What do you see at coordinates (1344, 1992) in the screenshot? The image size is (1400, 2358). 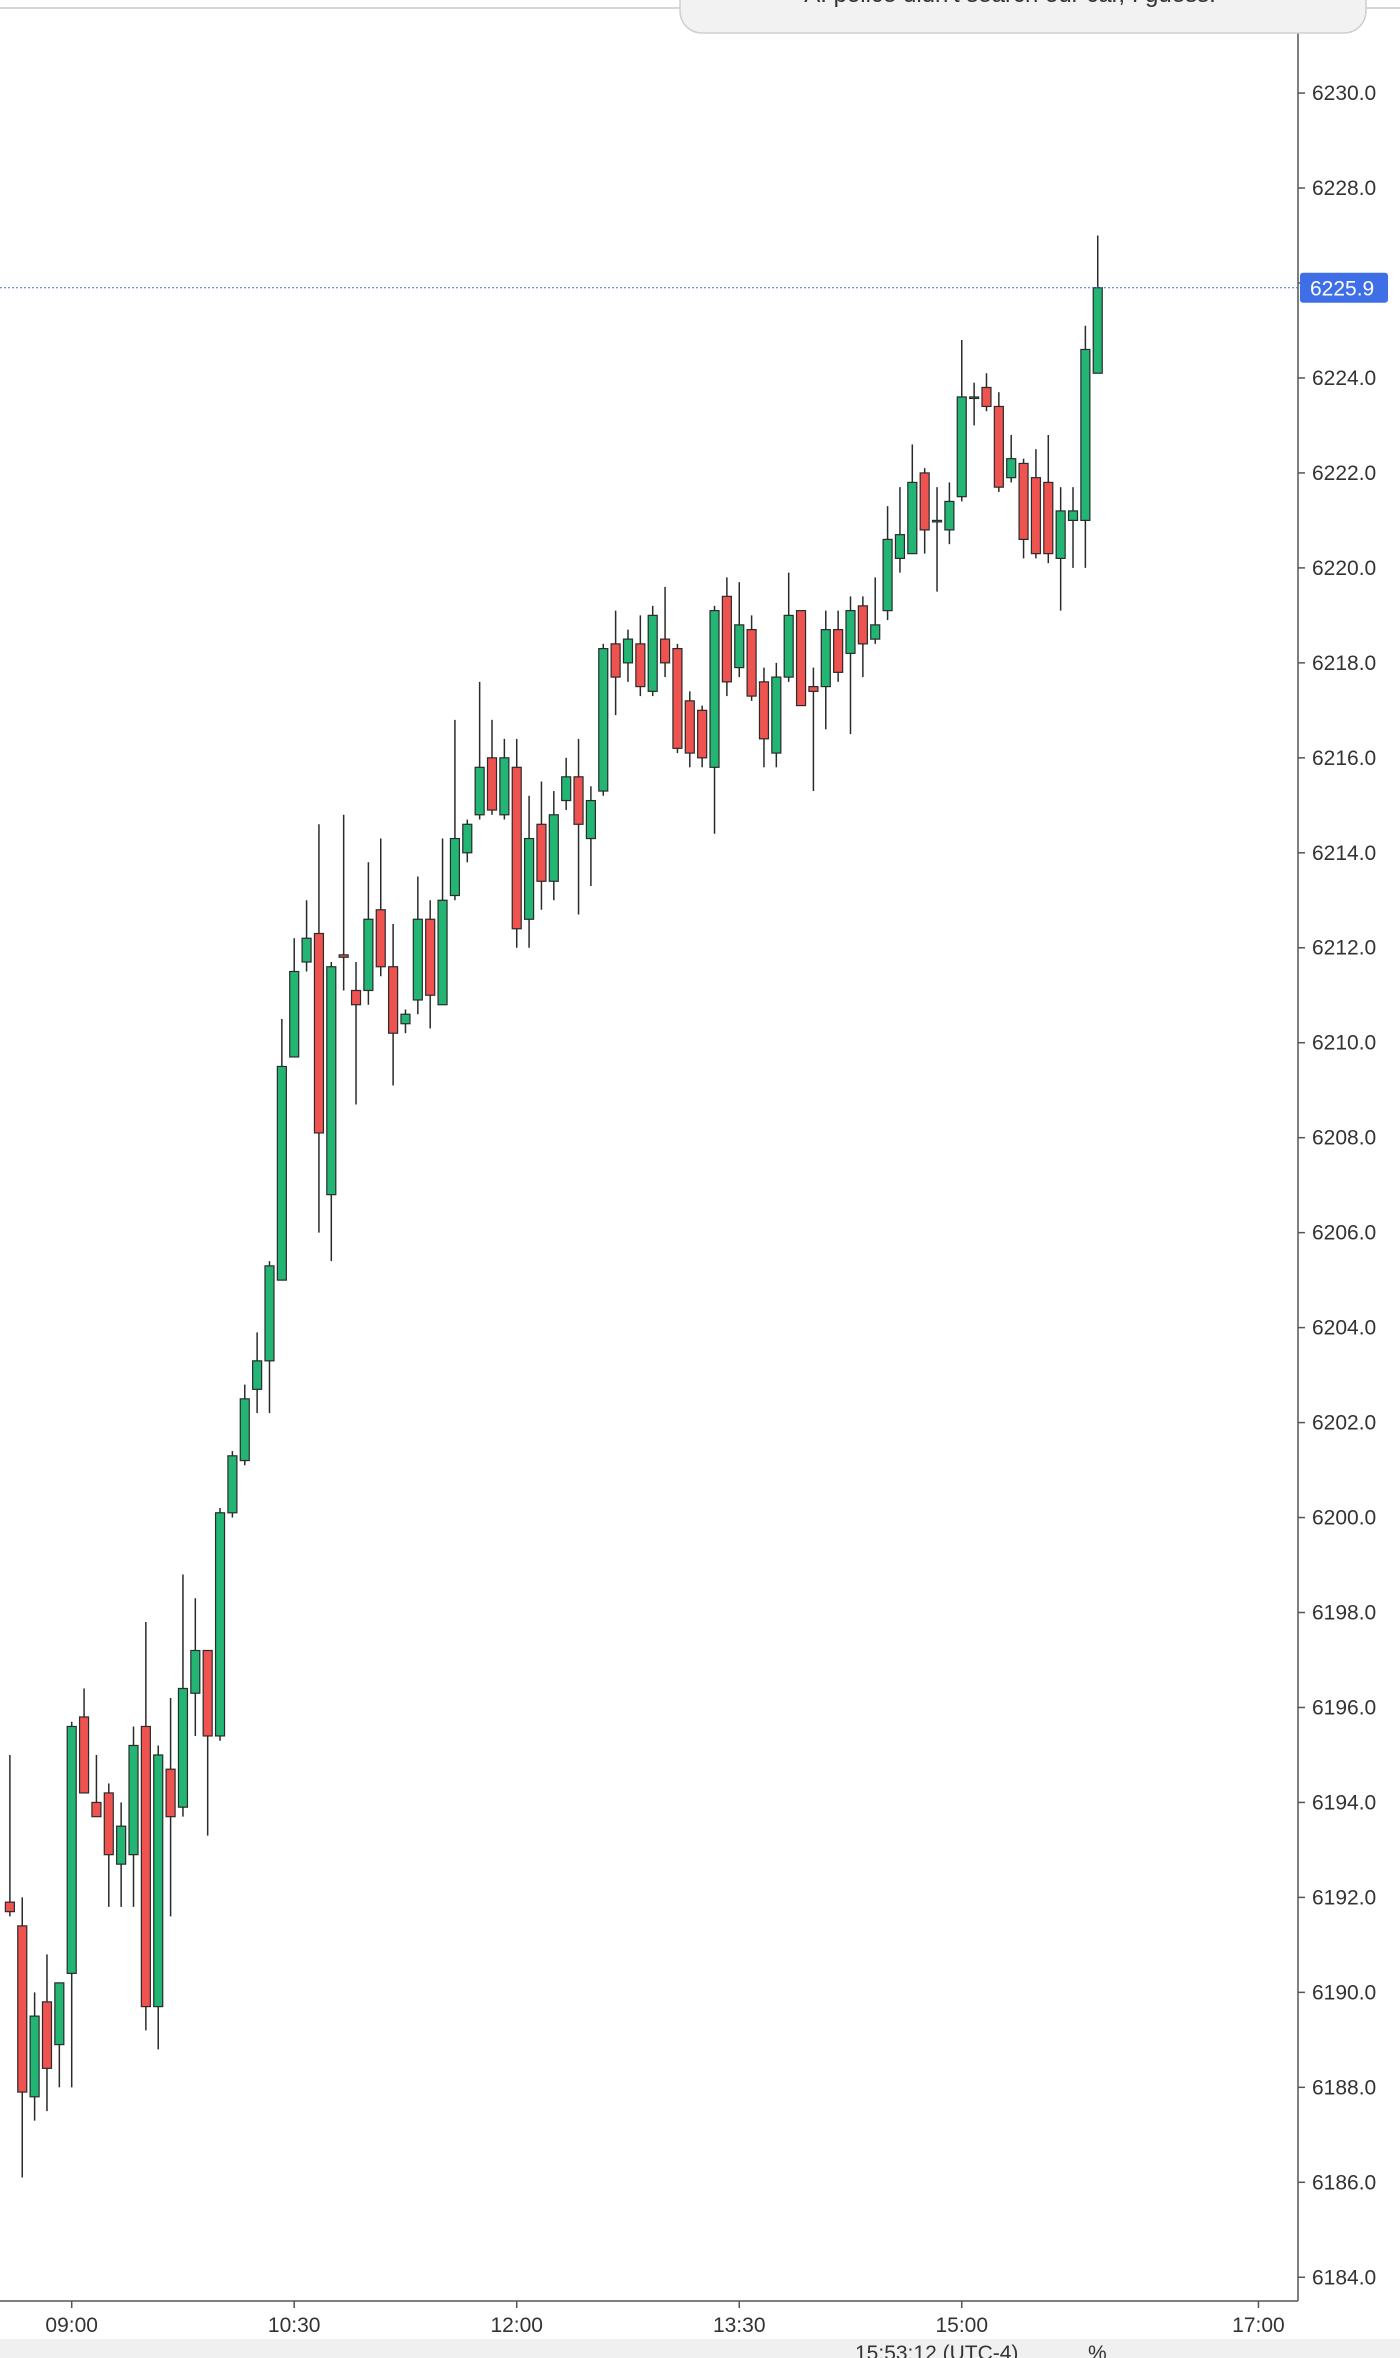 I see `y-tick-label: 6190.0` at bounding box center [1344, 1992].